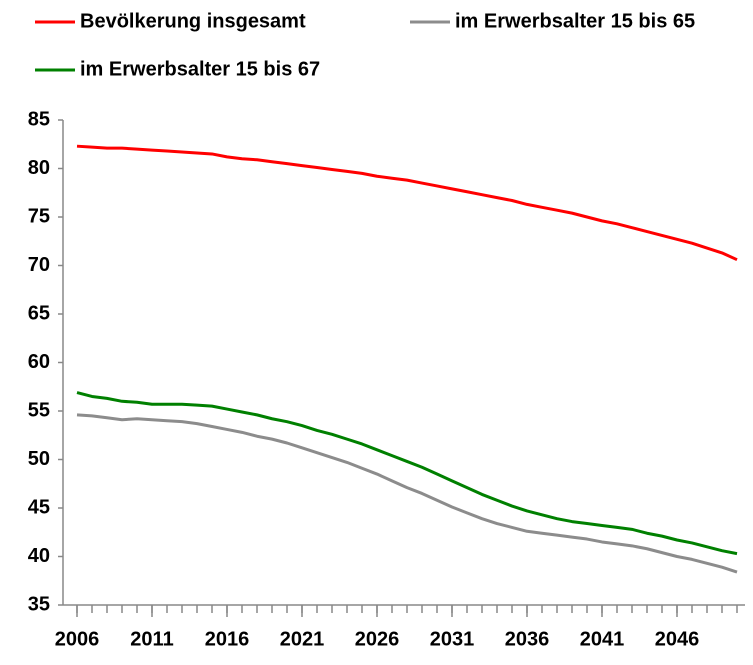  Describe the element at coordinates (39, 556) in the screenshot. I see `y-tick-label: 40` at that location.